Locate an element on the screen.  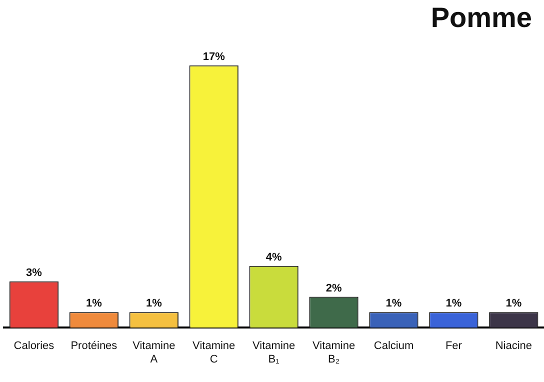
data-label: 3% is located at coordinates (34, 272).